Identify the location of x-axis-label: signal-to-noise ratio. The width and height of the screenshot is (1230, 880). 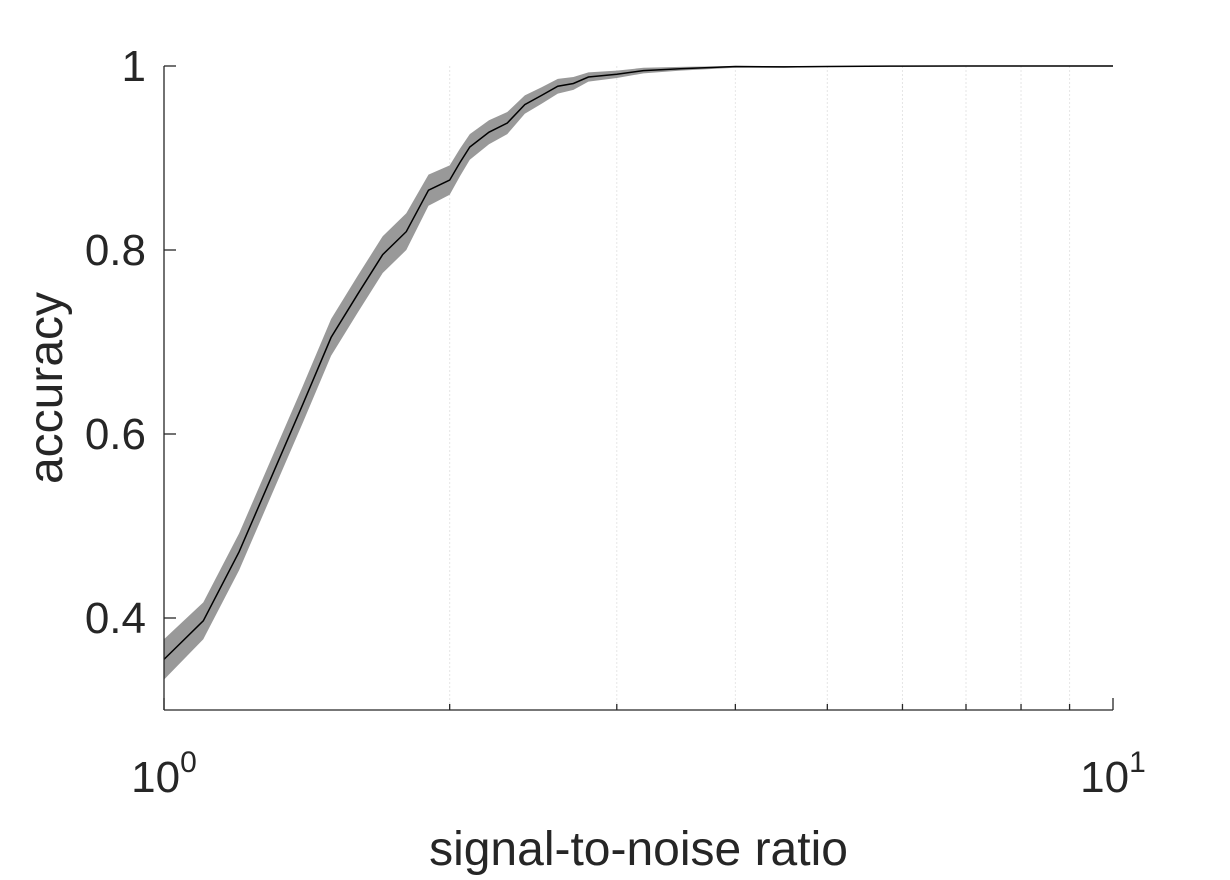
(638, 849).